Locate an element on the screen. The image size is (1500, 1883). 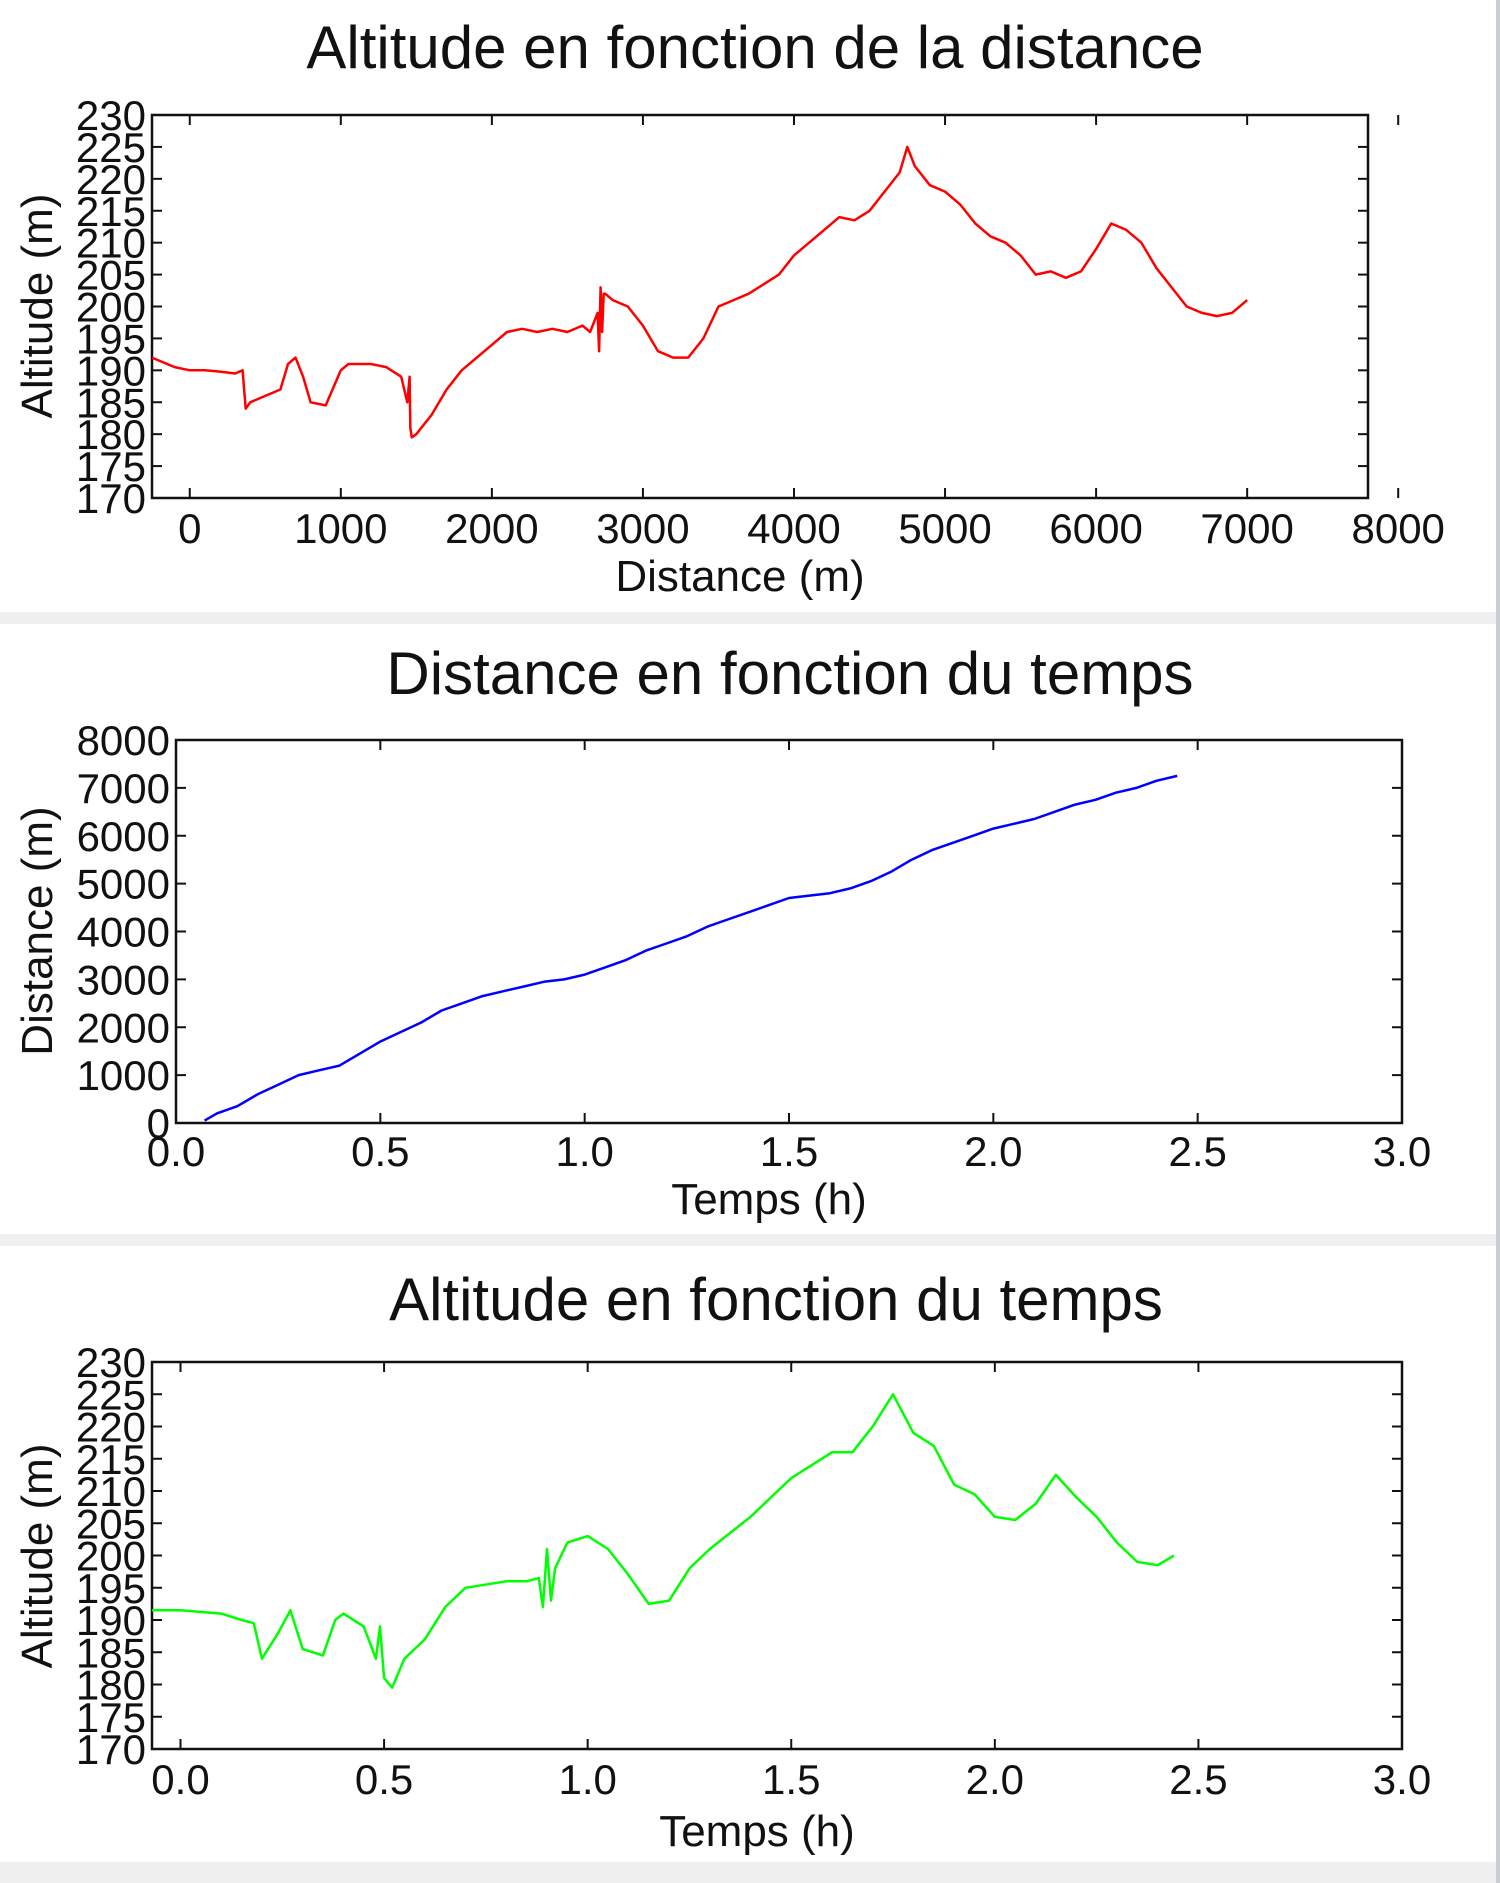
window-edge is located at coordinates (1498, 941).